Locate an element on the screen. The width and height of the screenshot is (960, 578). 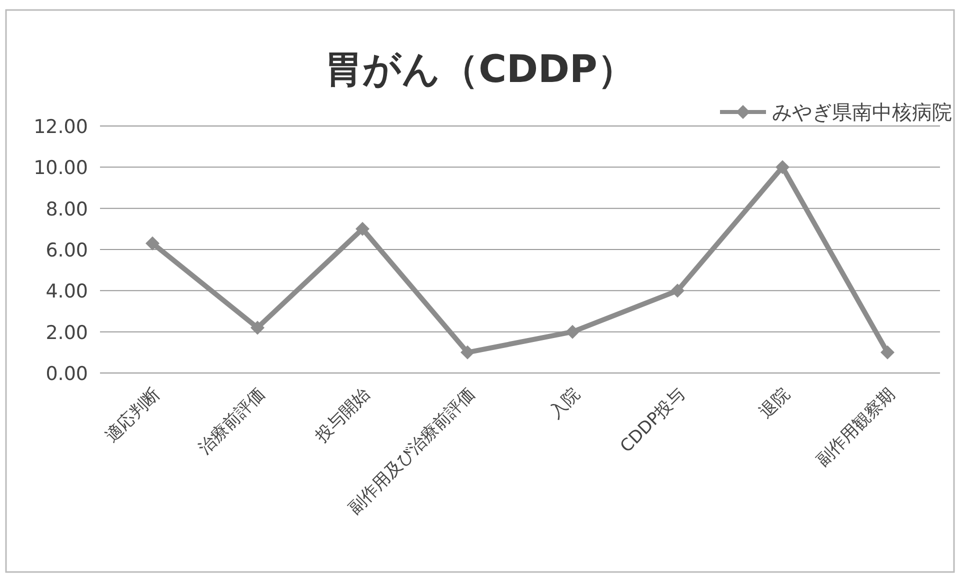
x-tick-label: 適応判断 is located at coordinates (133, 415).